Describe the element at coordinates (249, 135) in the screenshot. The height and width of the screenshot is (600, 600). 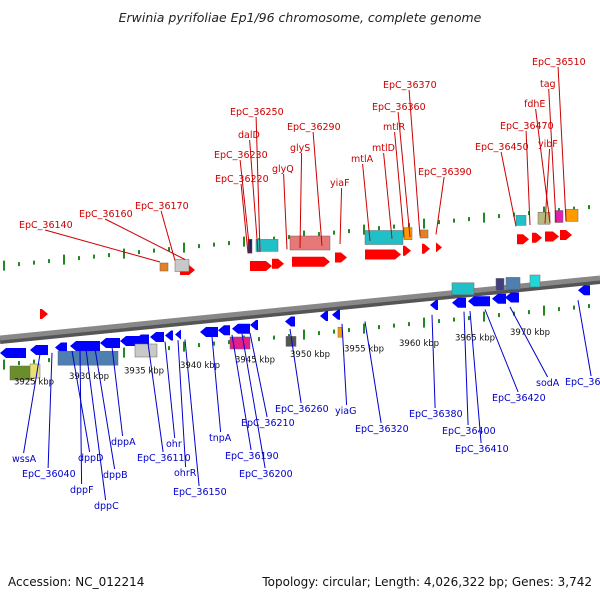
I see `forward-gene-label: dalD` at that location.